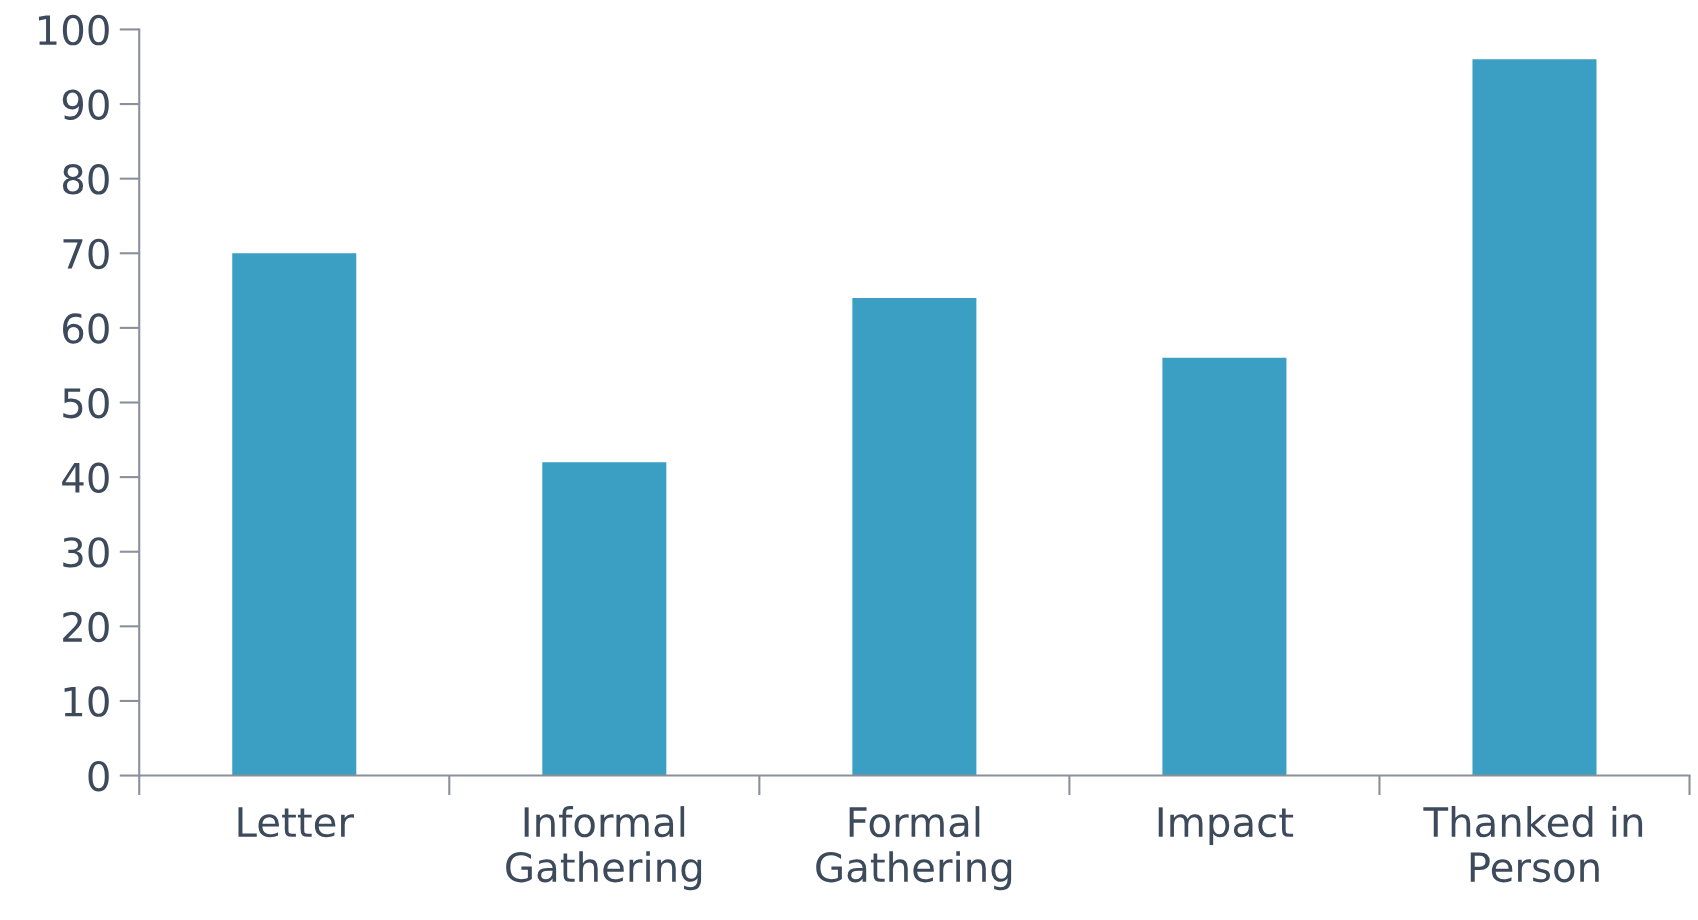 This screenshot has width=1698, height=920. I want to click on x-tick-label: Thanked in Person, so click(1533, 844).